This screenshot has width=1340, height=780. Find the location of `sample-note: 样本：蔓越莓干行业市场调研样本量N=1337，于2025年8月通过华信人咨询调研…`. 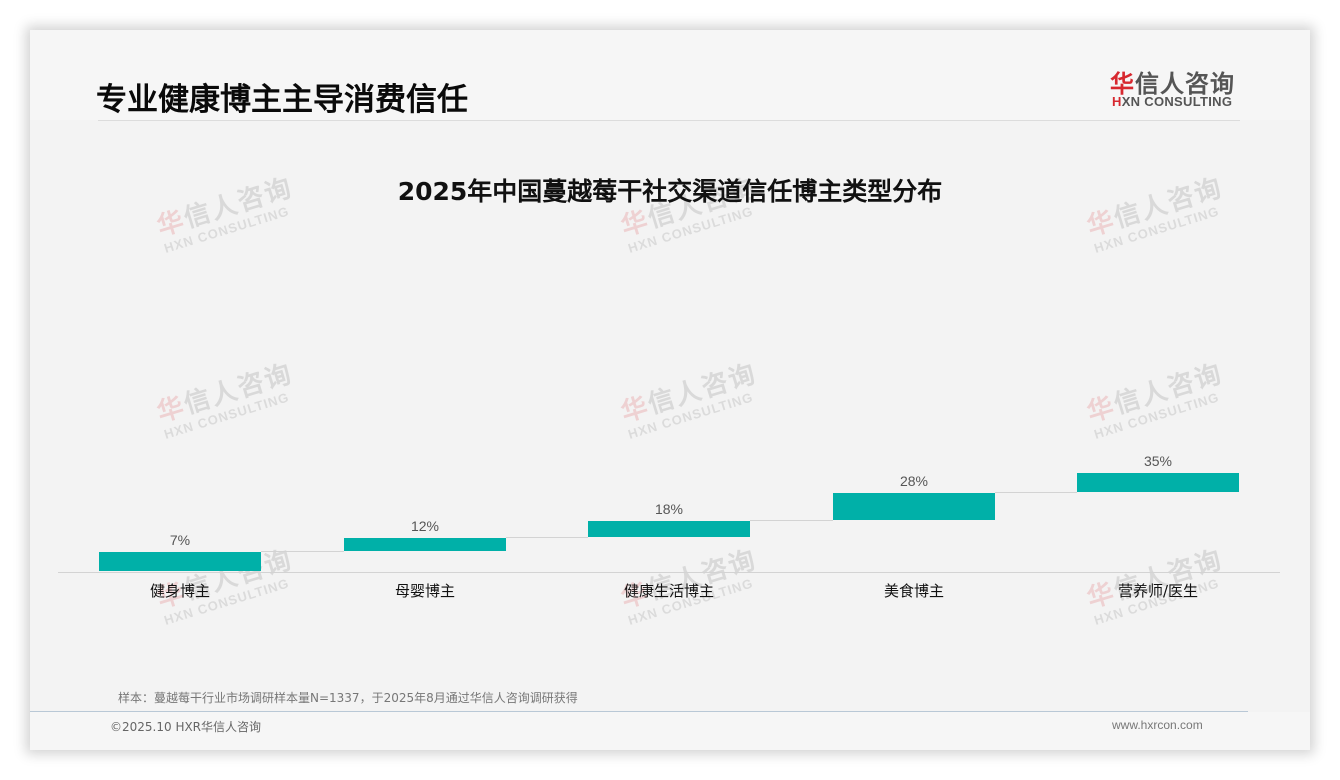

sample-note: 样本：蔓越莓干行业市场调研样本量N=1337，于2025年8月通过华信人咨询调研… is located at coordinates (348, 698).